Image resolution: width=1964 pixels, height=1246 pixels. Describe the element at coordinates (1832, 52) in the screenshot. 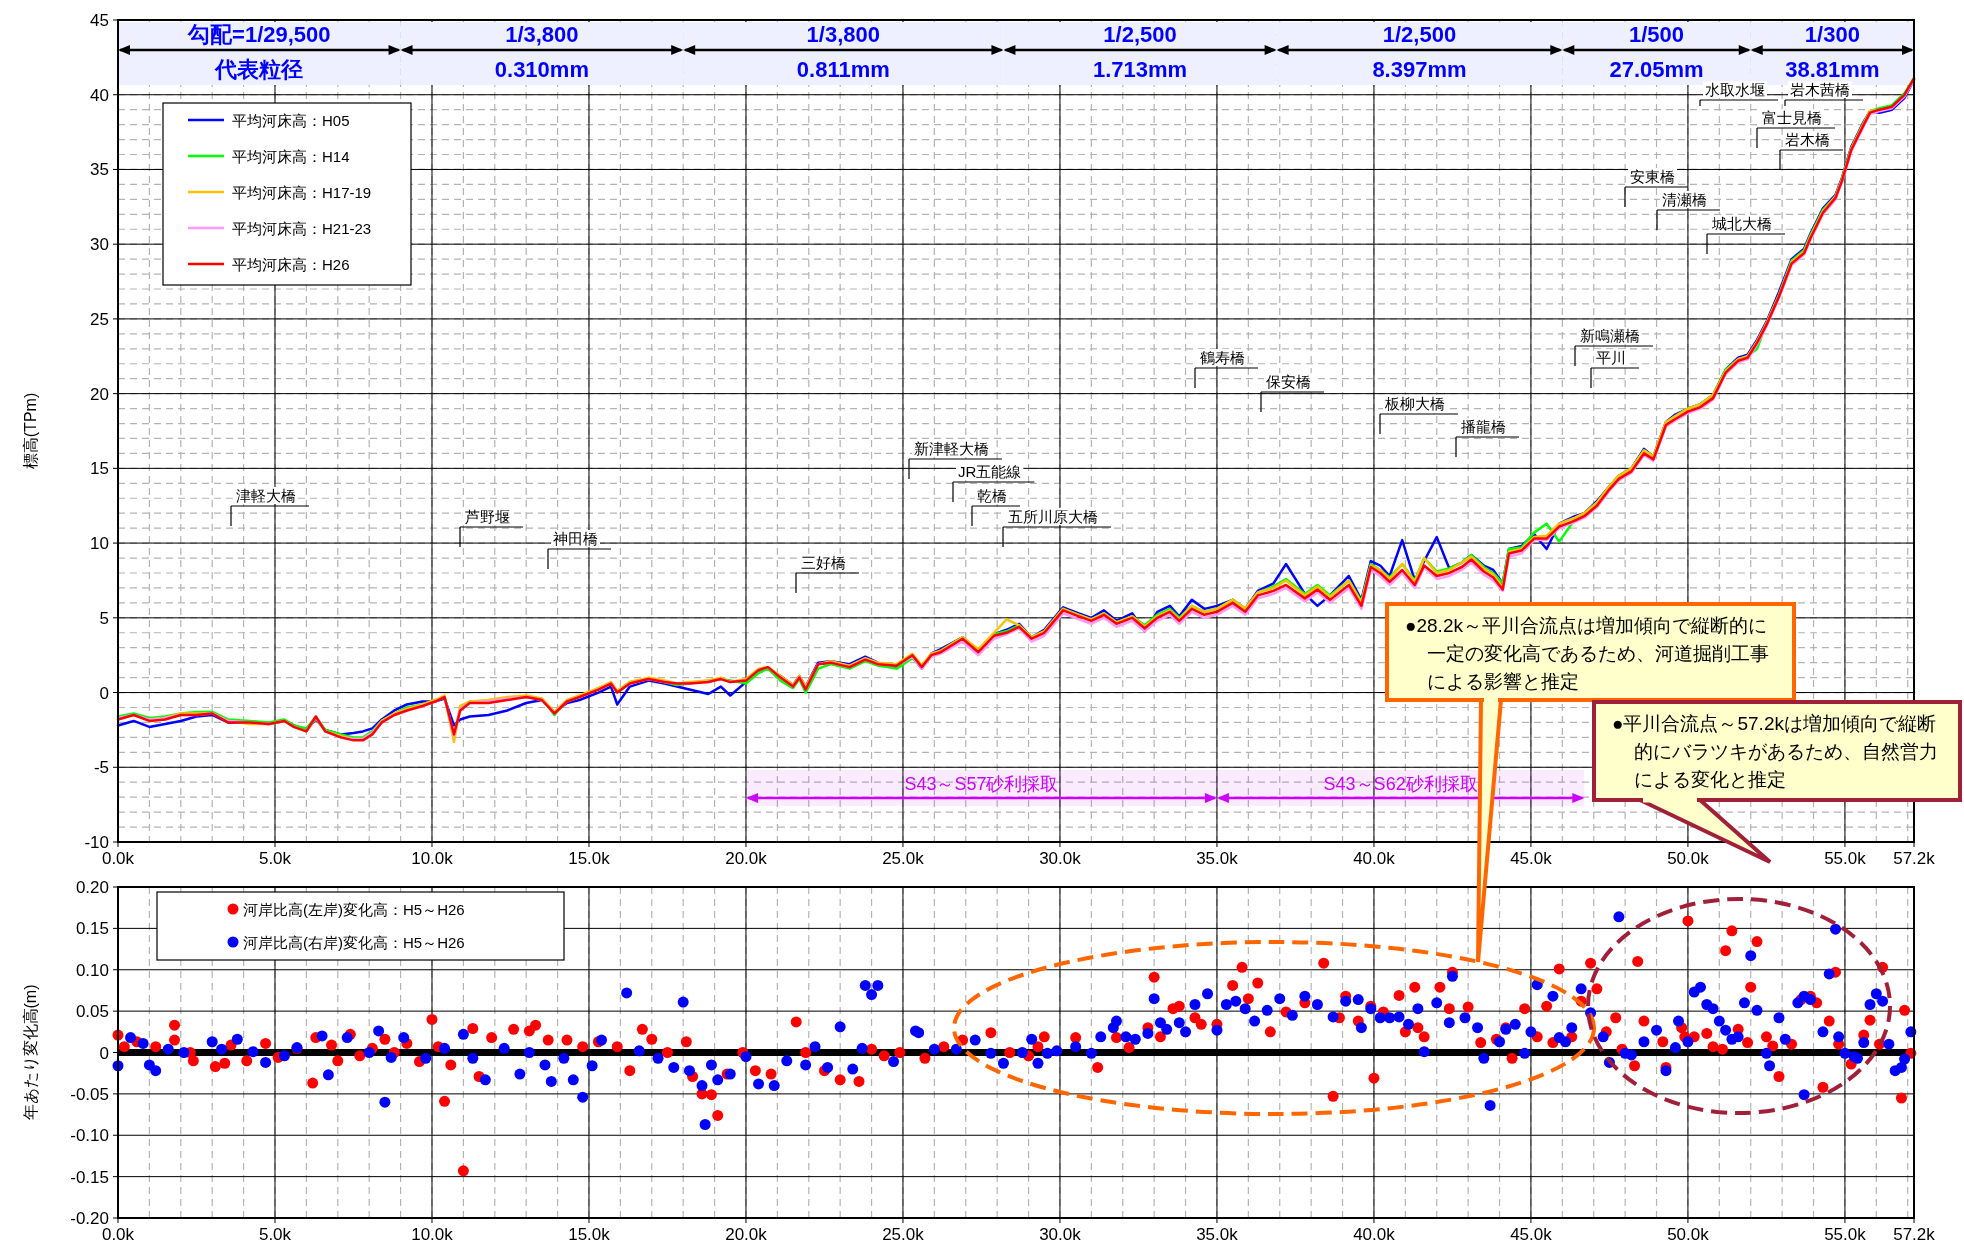

I see `band-label: 1/300 38.81mm` at that location.